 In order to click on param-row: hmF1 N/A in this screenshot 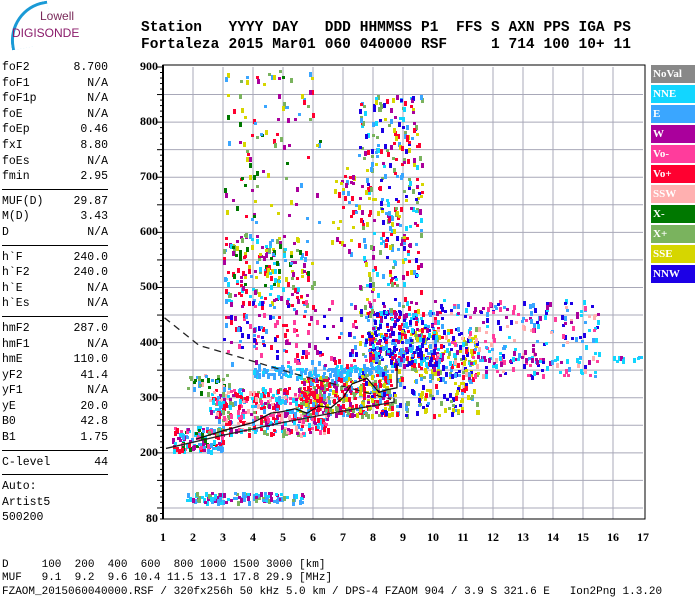, I will do `click(55, 345)`.